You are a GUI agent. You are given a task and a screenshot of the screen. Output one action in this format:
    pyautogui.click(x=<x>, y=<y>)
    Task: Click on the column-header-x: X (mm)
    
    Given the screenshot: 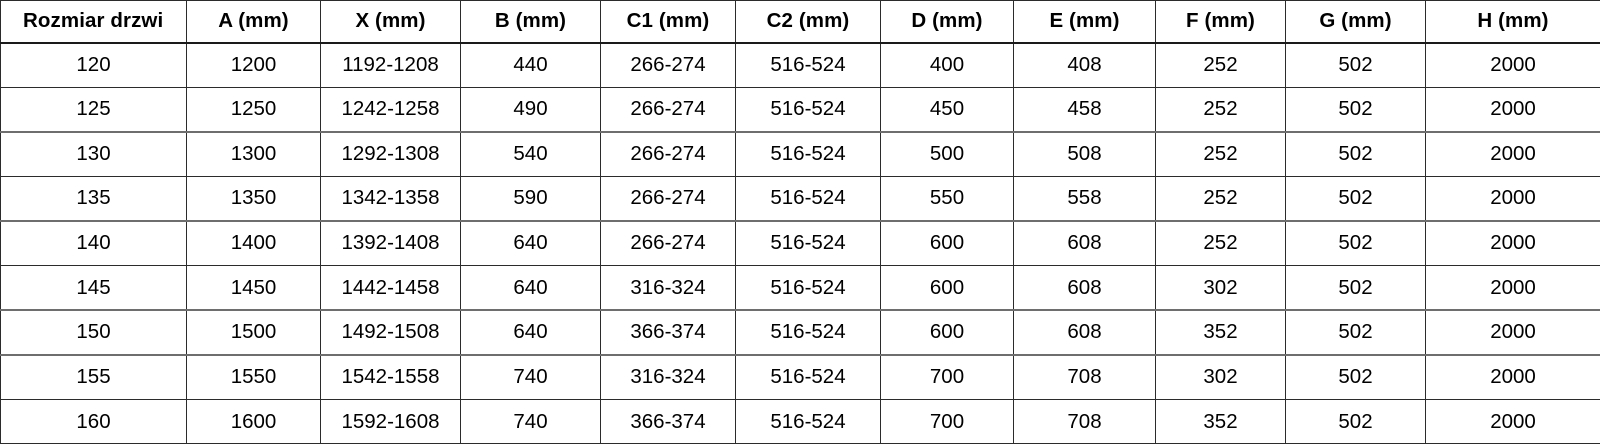 What is the action you would take?
    pyautogui.click(x=390, y=22)
    